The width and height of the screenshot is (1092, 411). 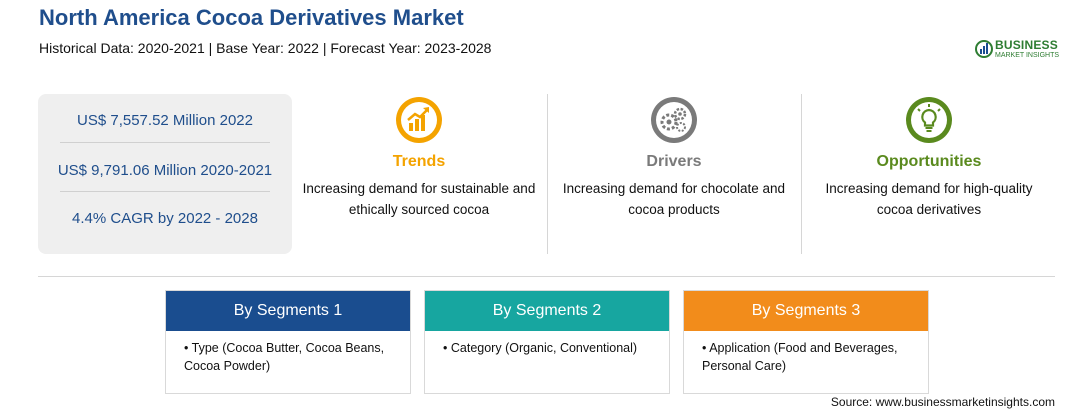 I want to click on rising-chart-icon, so click(x=419, y=120).